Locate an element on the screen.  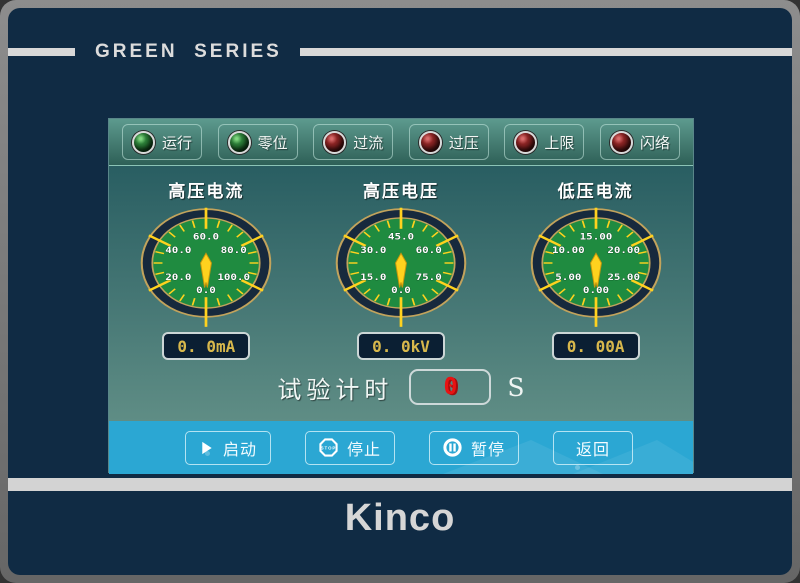
timer-row: 试验计时 0 S is located at coordinates (401, 391).